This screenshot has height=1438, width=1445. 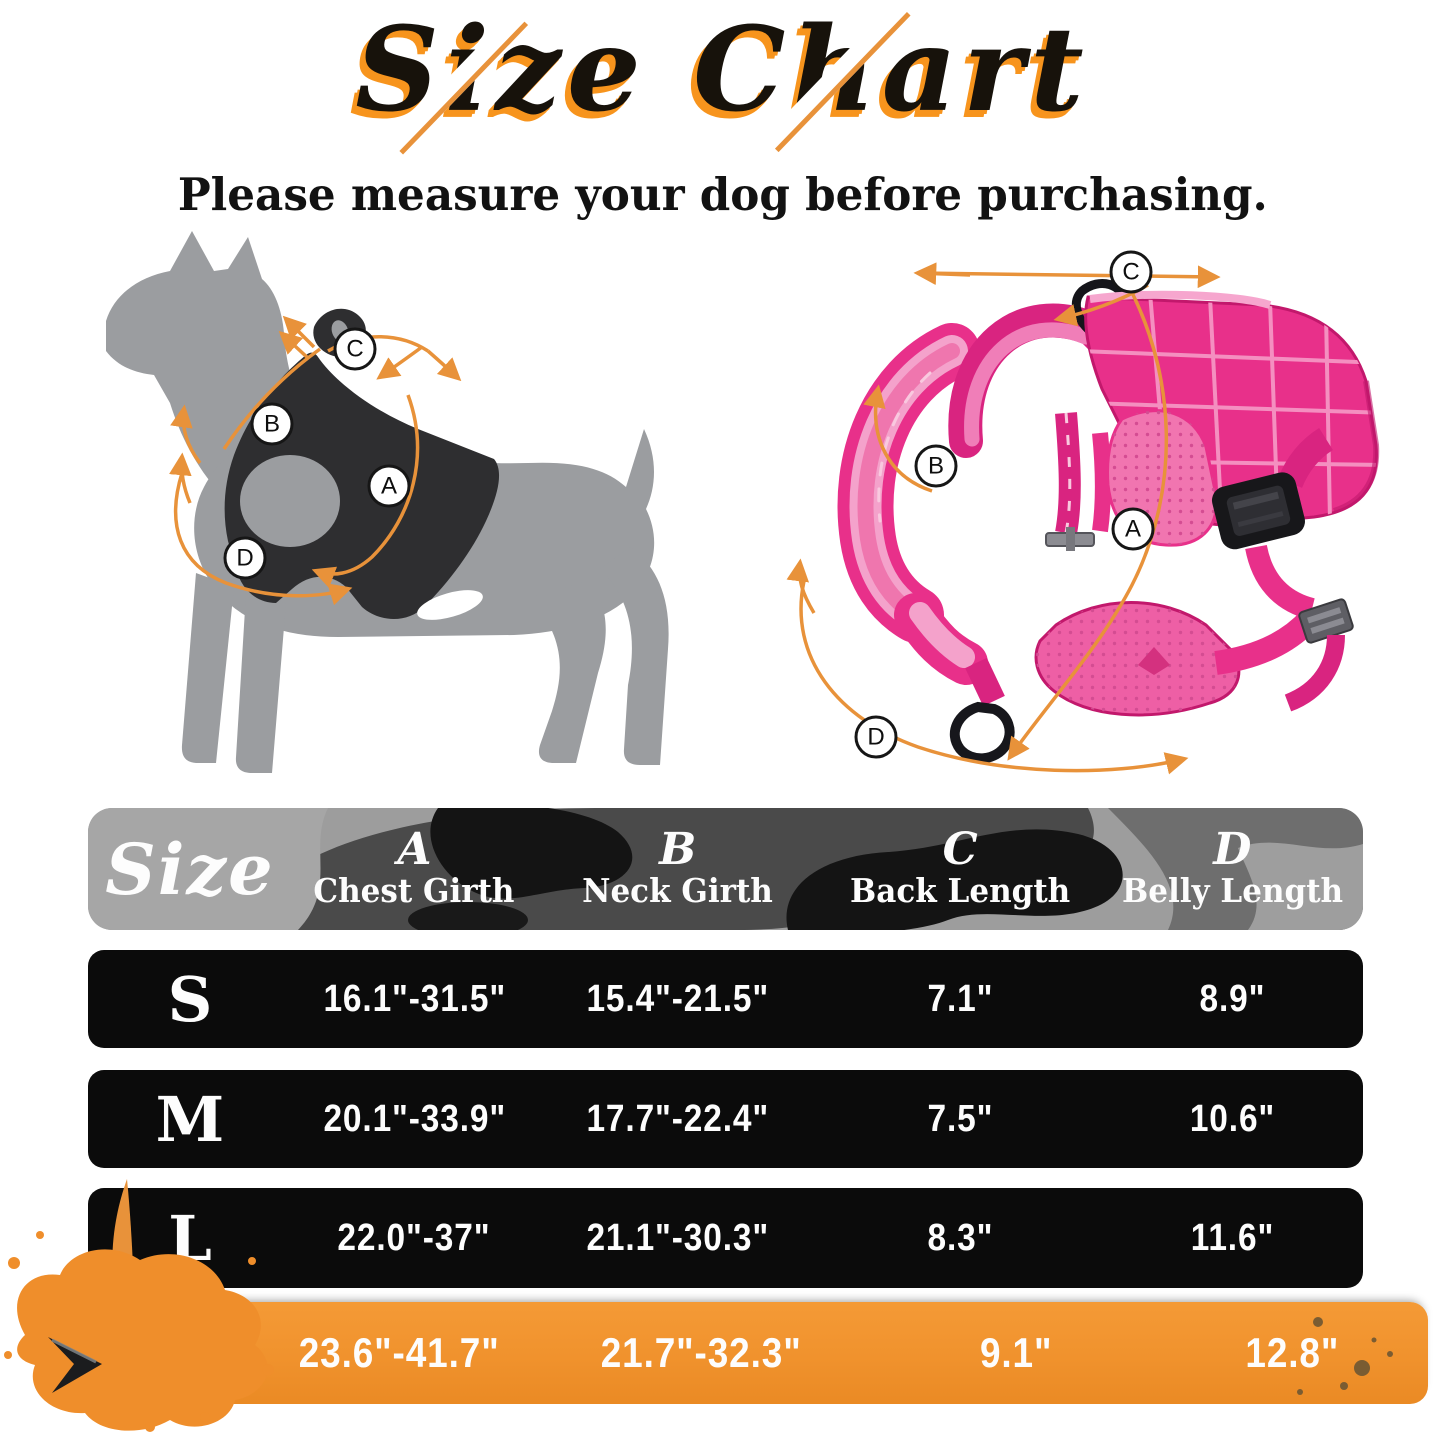 I want to click on pink-harness-diagram, so click(x=1083, y=518).